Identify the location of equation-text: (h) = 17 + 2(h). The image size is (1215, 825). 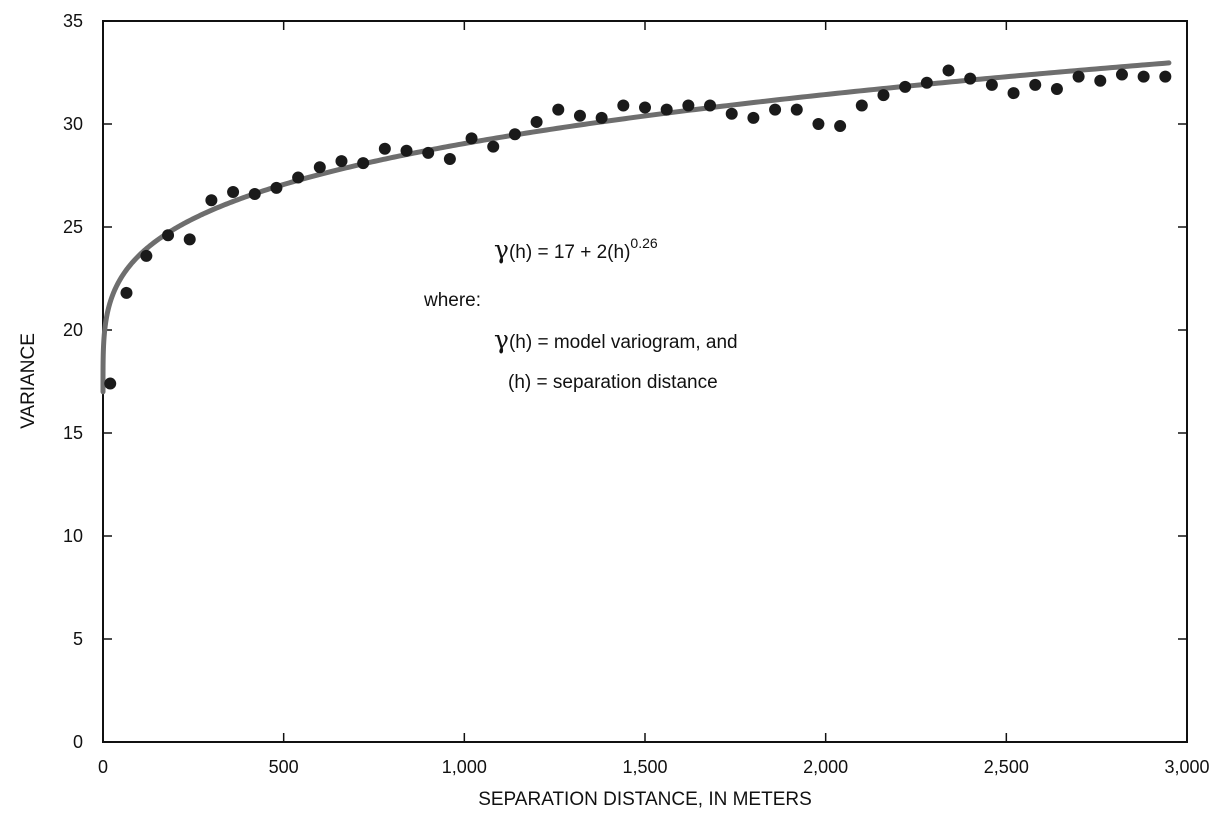
(569, 252).